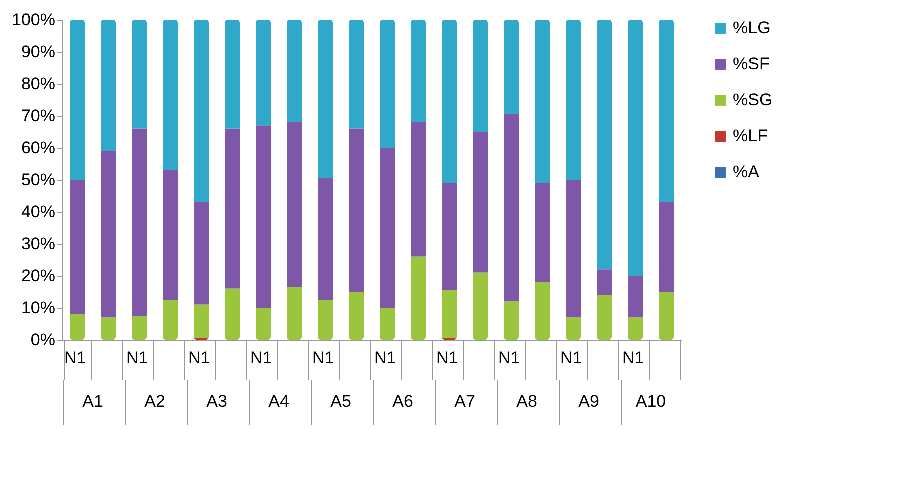 This screenshot has height=502, width=901. Describe the element at coordinates (38, 180) in the screenshot. I see `y-tick-label: 50%` at that location.